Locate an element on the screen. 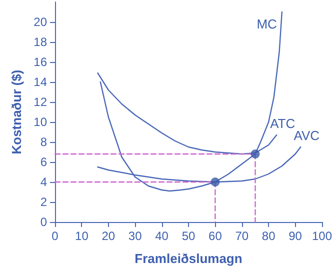 Image resolution: width=335 pixels, height=274 pixels. y-tick-label: 14 is located at coordinates (41, 82).